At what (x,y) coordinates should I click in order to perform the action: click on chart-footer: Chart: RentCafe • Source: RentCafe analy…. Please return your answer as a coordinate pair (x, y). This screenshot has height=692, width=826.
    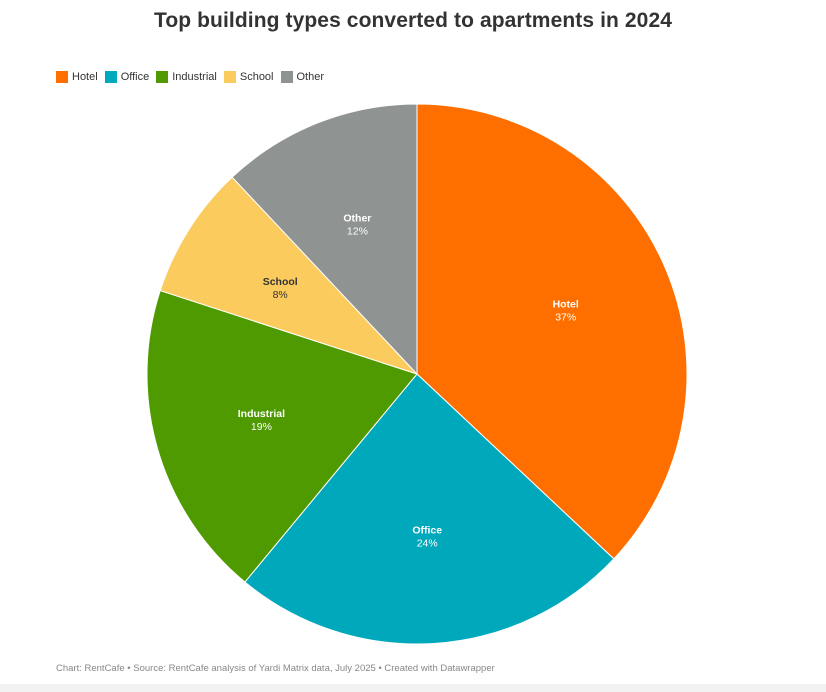
    Looking at the image, I should click on (275, 668).